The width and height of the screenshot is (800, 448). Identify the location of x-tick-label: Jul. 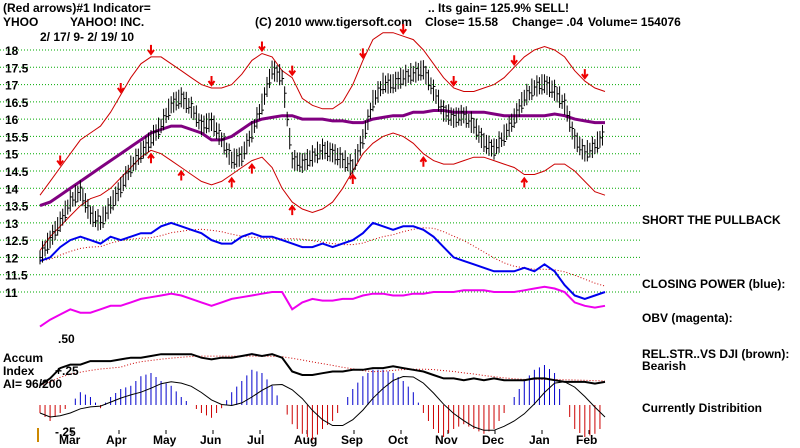
(255, 440).